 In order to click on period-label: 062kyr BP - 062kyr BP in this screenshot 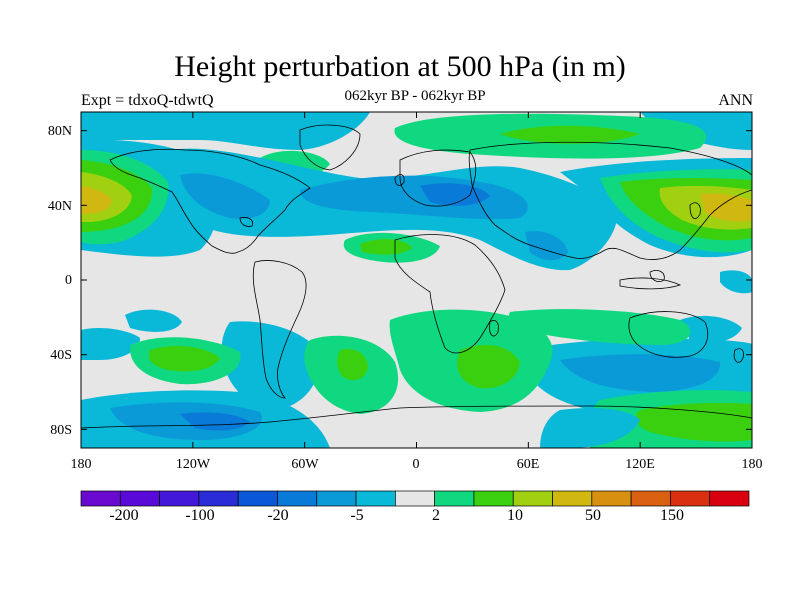, I will do `click(415, 96)`.